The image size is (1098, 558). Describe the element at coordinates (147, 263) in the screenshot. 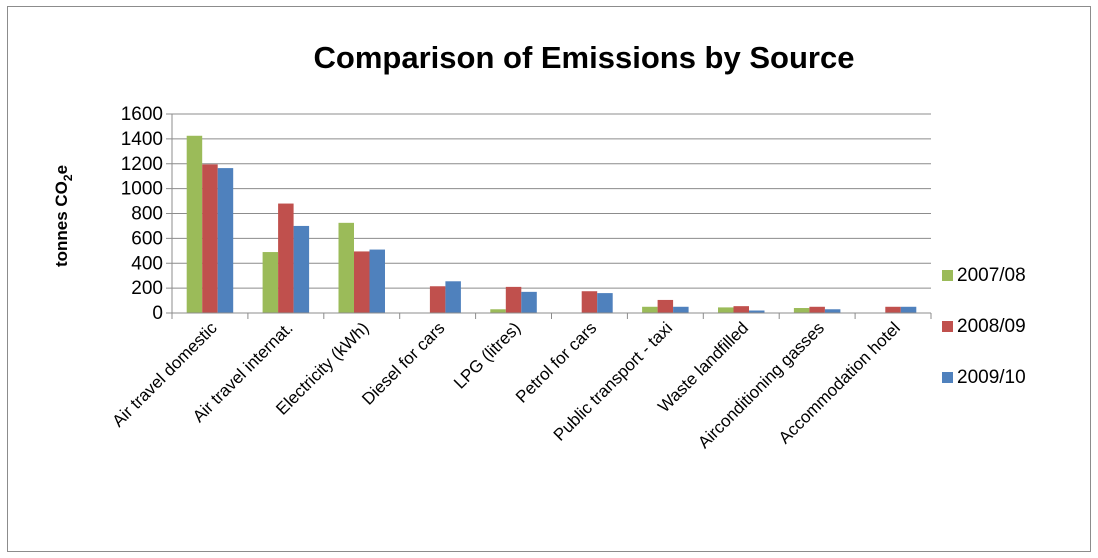

I see `y-tick-label: 400` at that location.